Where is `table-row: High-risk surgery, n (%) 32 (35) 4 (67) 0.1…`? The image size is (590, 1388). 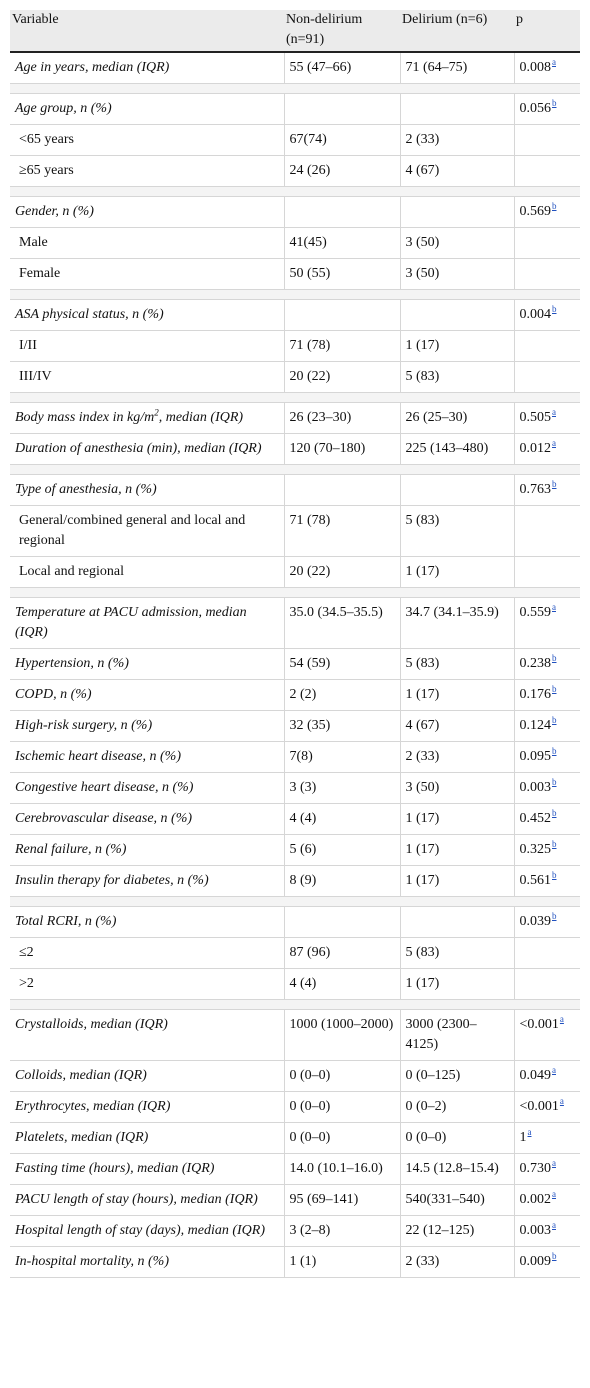 table-row: High-risk surgery, n (%) 32 (35) 4 (67) 0.1… is located at coordinates (295, 726).